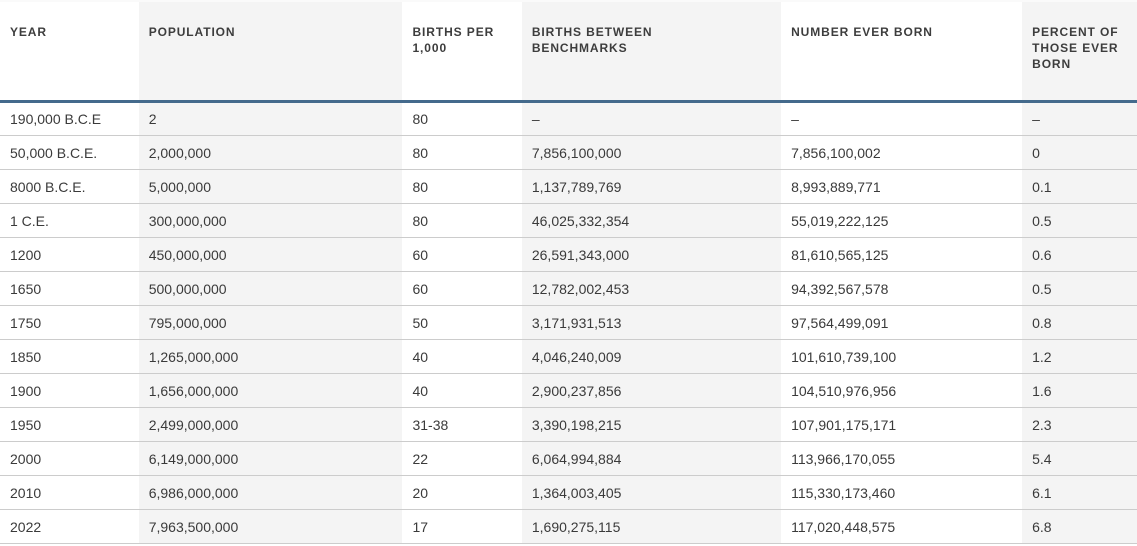 This screenshot has width=1137, height=546. I want to click on cell-births-between-benchmarks: 3,171,931,513, so click(651, 322).